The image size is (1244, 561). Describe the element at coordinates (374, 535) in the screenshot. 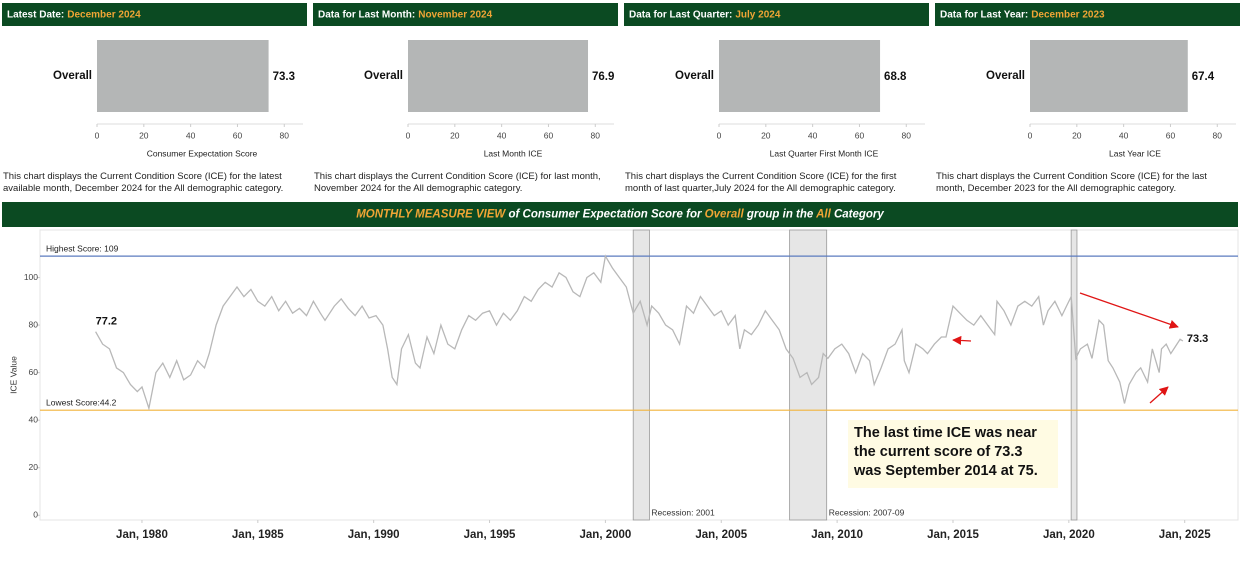

I see `x-tick-label: Jan, 1990` at that location.